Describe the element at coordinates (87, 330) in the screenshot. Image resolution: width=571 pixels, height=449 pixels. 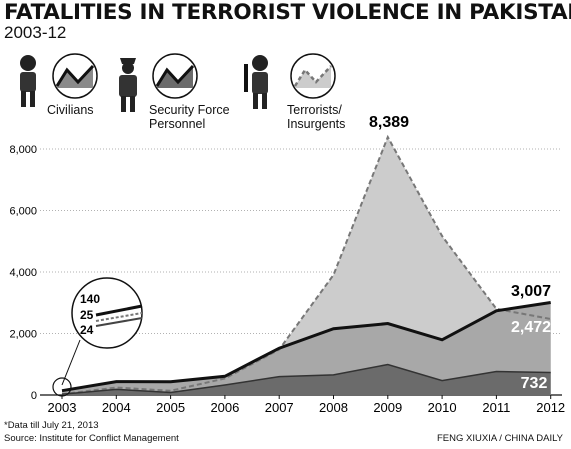
I see `inset-label-security: 24` at that location.